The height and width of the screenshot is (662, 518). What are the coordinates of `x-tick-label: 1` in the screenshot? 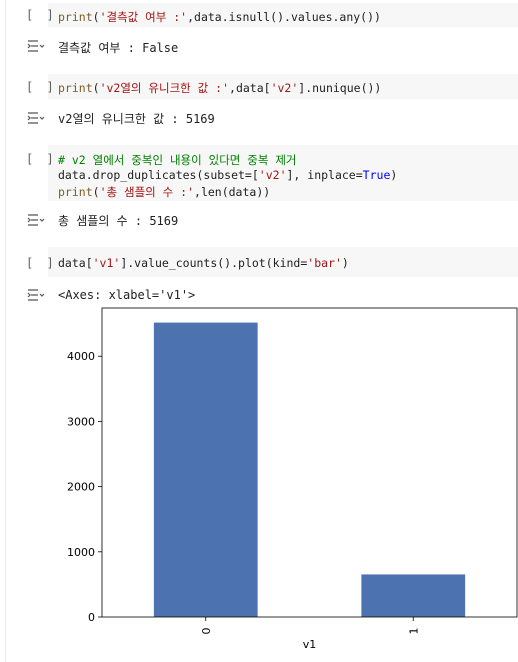 It's located at (413, 631).